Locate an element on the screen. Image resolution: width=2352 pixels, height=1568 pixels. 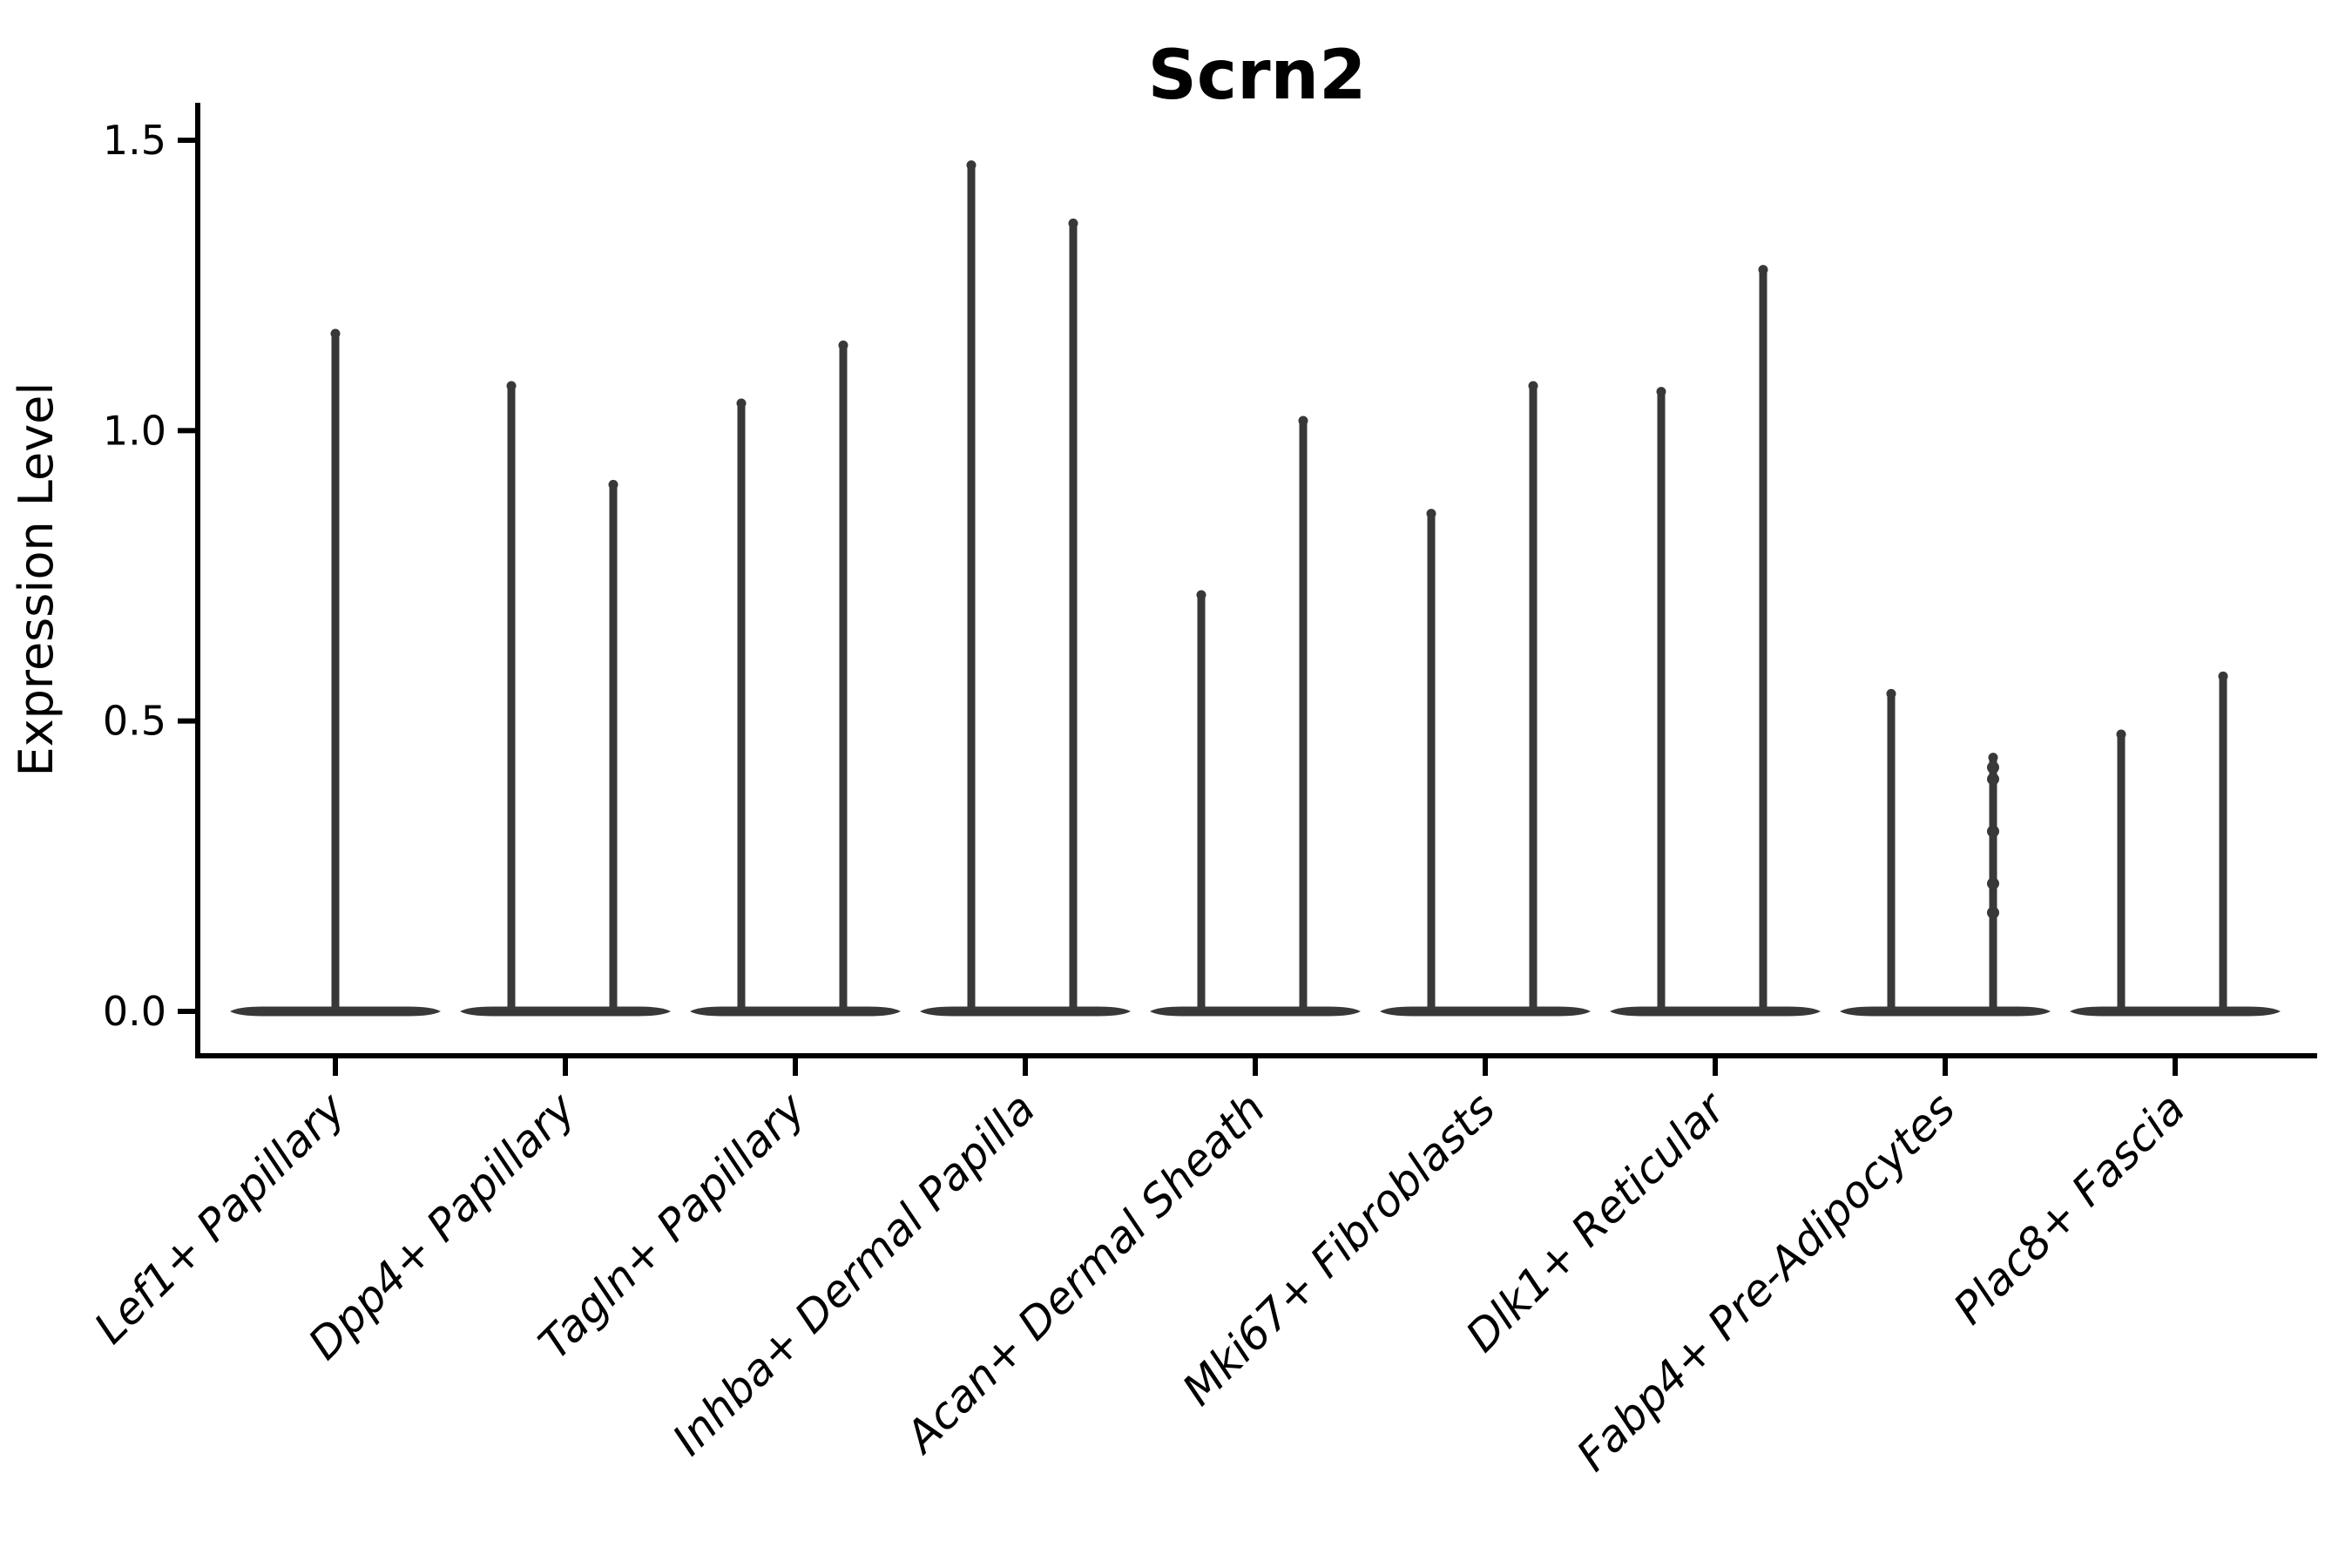
x-tick-label: Lef1+ Papillary is located at coordinates (220, 1217).